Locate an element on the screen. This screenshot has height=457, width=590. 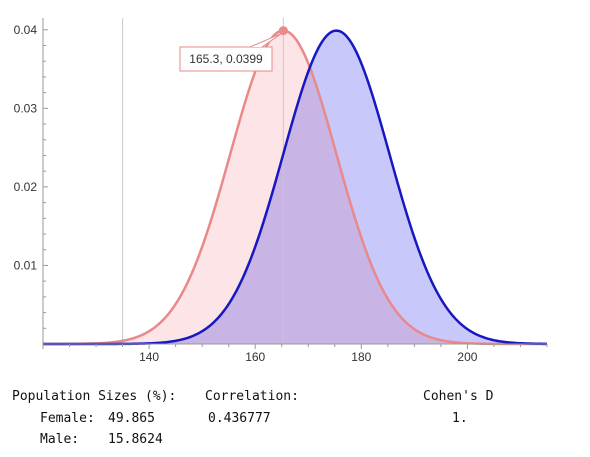
tooltip-box is located at coordinates (226, 59).